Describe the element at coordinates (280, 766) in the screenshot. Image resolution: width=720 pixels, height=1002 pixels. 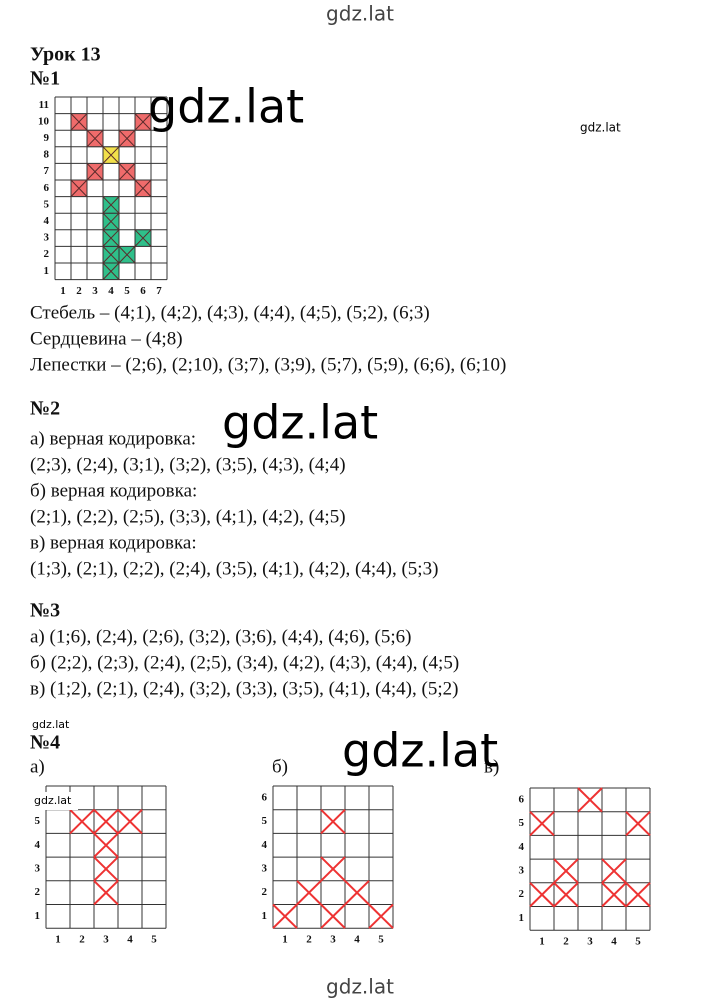
I see `grid-label: б)` at that location.